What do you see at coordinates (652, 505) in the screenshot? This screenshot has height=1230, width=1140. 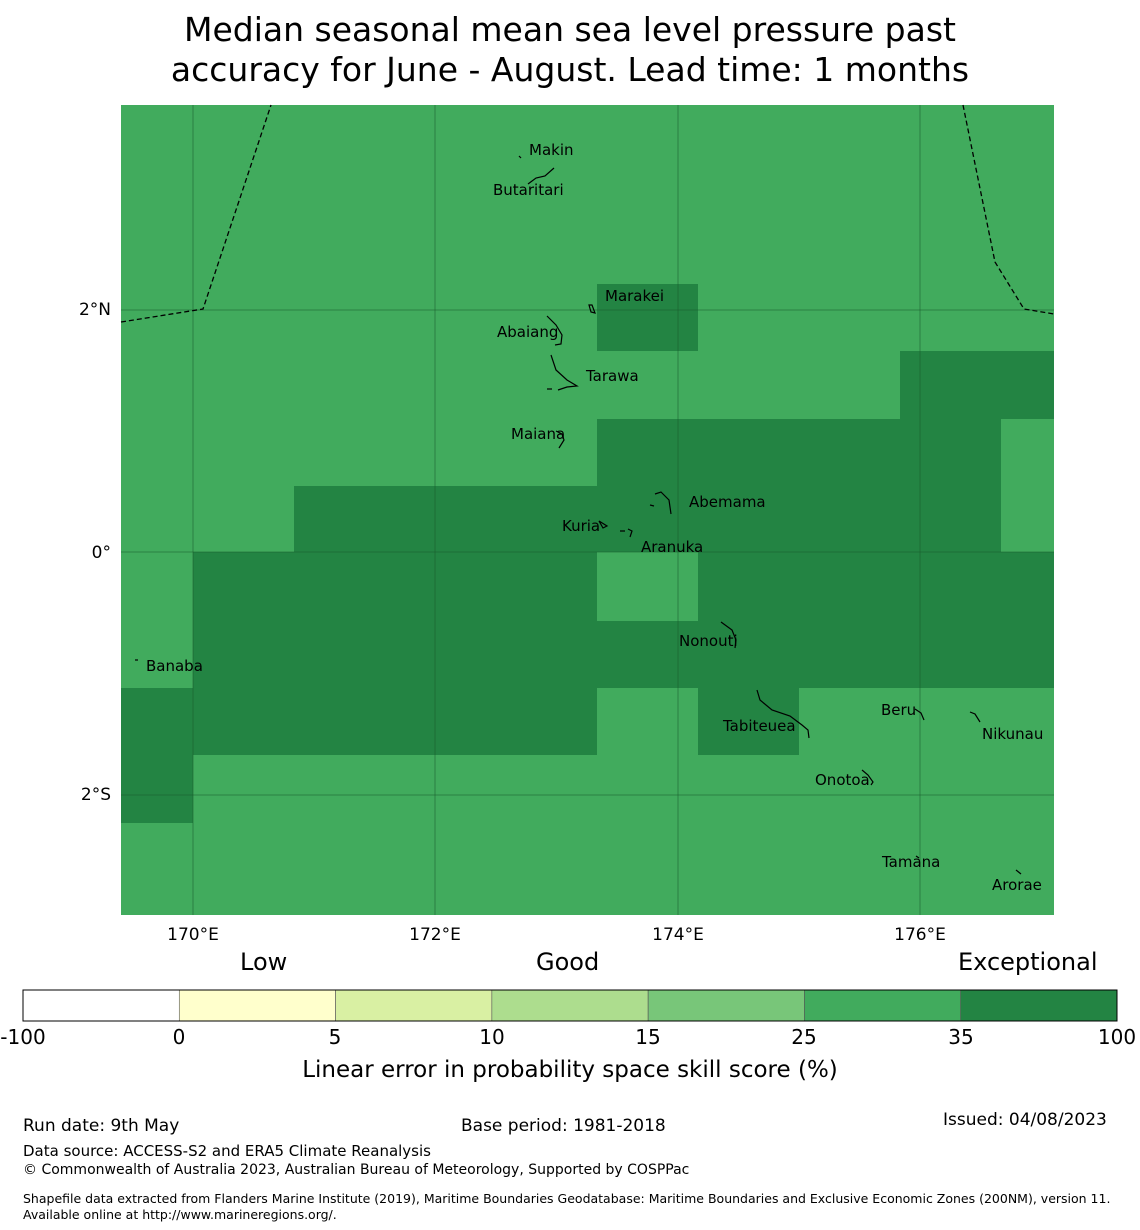 I see `island-abemama-west` at bounding box center [652, 505].